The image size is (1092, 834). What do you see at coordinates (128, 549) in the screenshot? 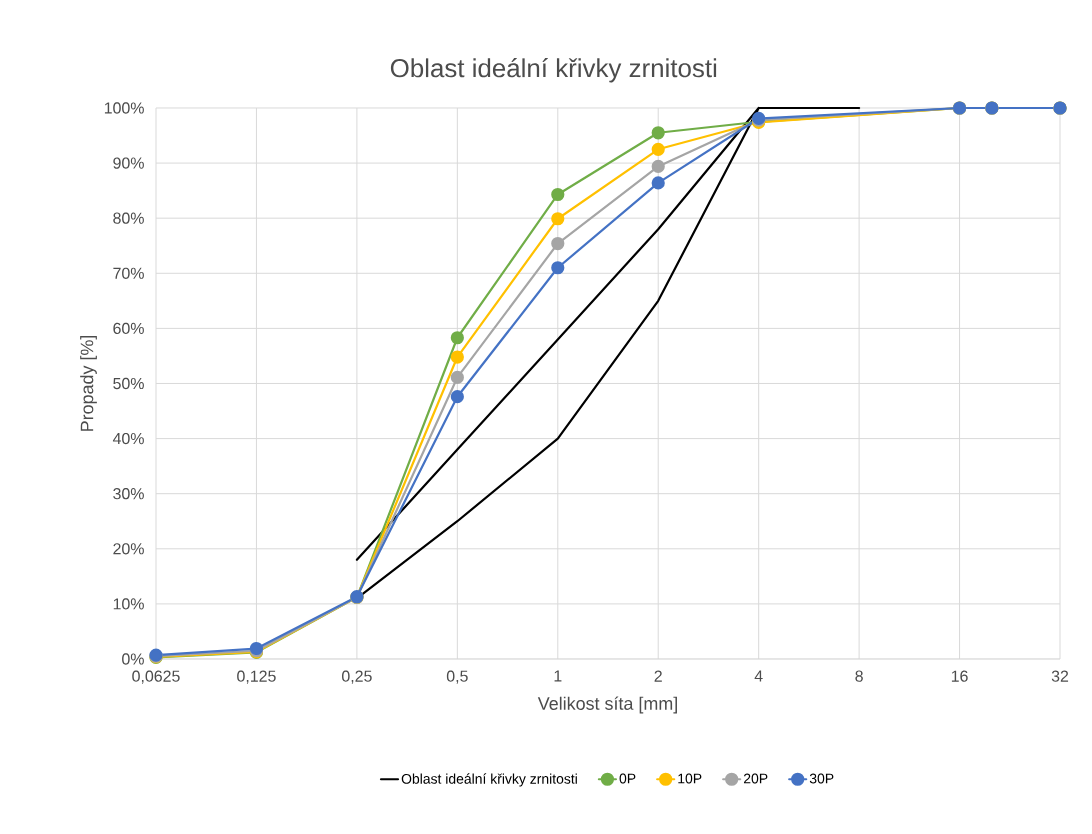
I see `y-tick-label: 20%` at bounding box center [128, 549].